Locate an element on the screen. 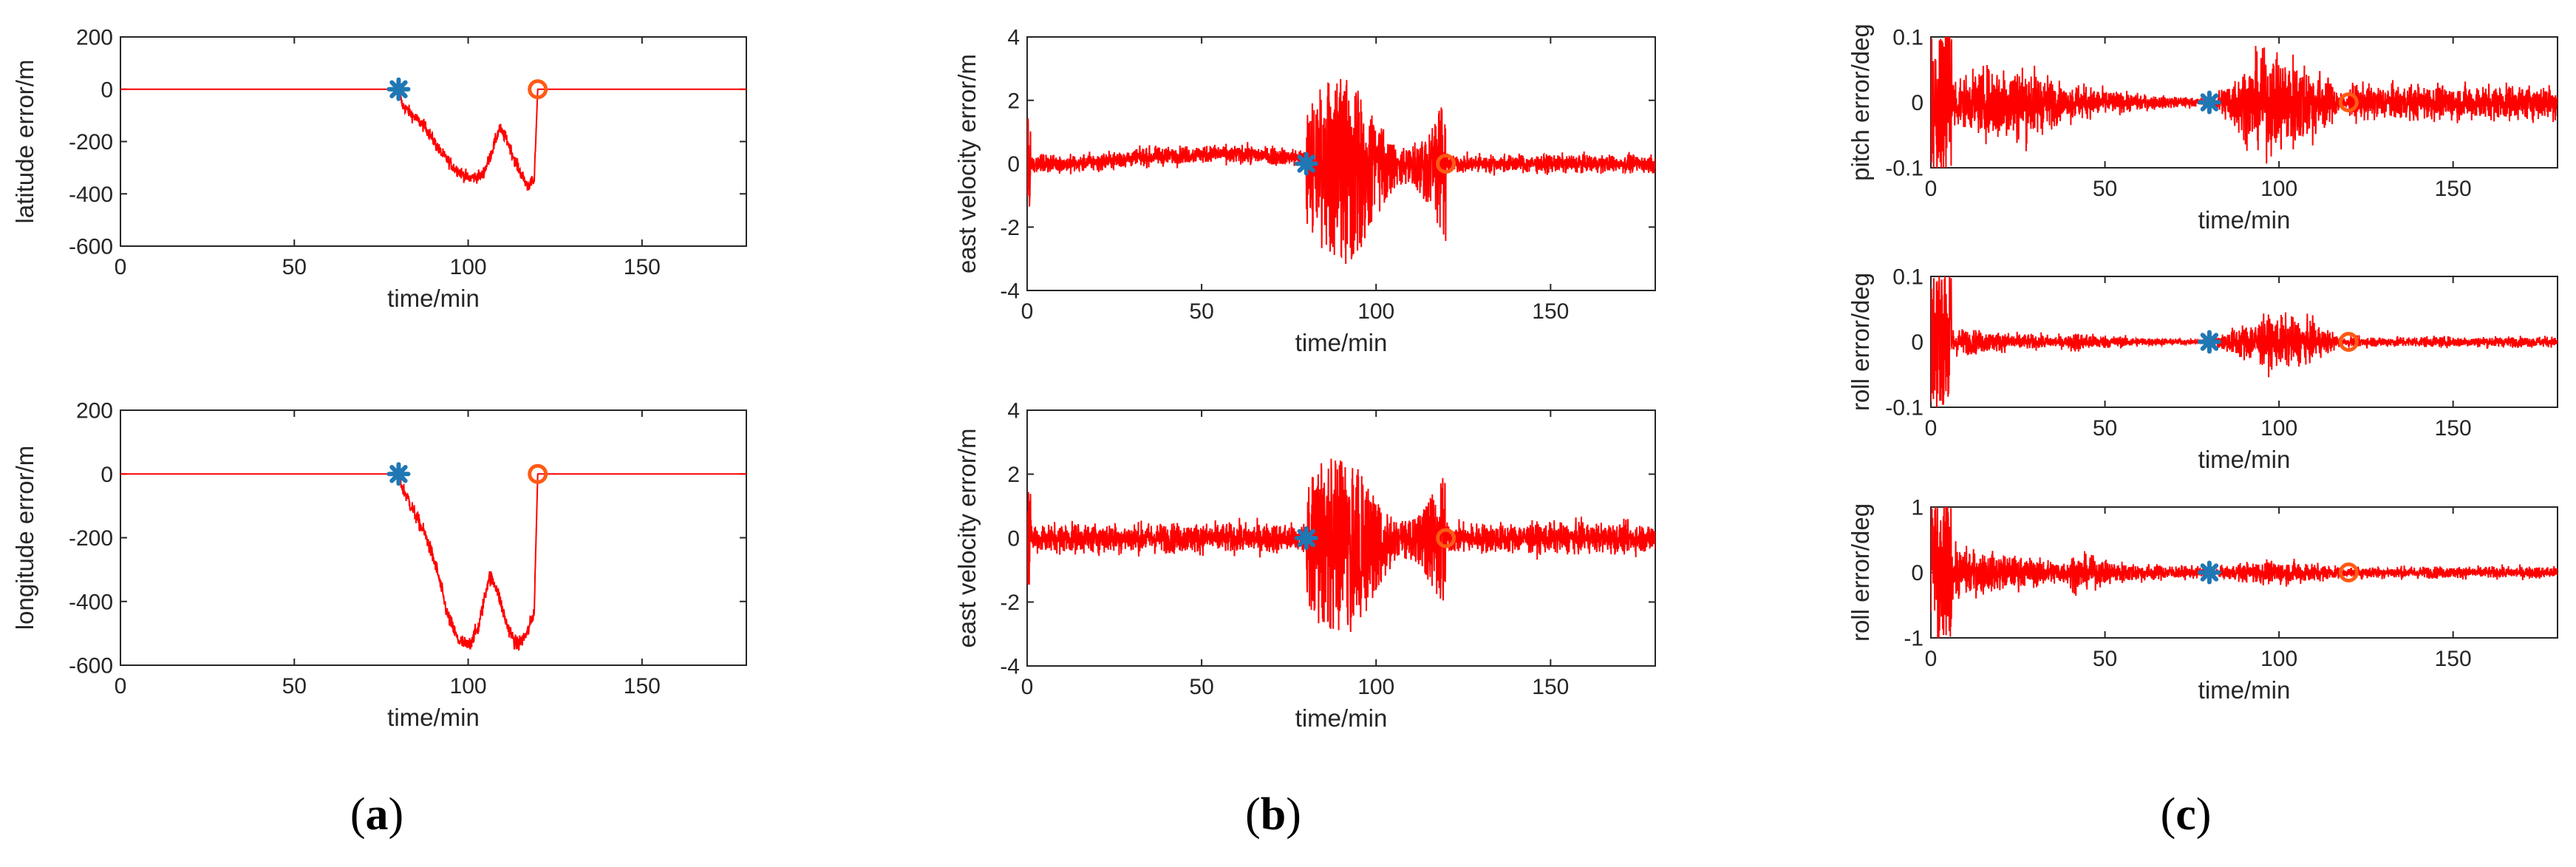  y-tick-label: 1 is located at coordinates (1917, 508).